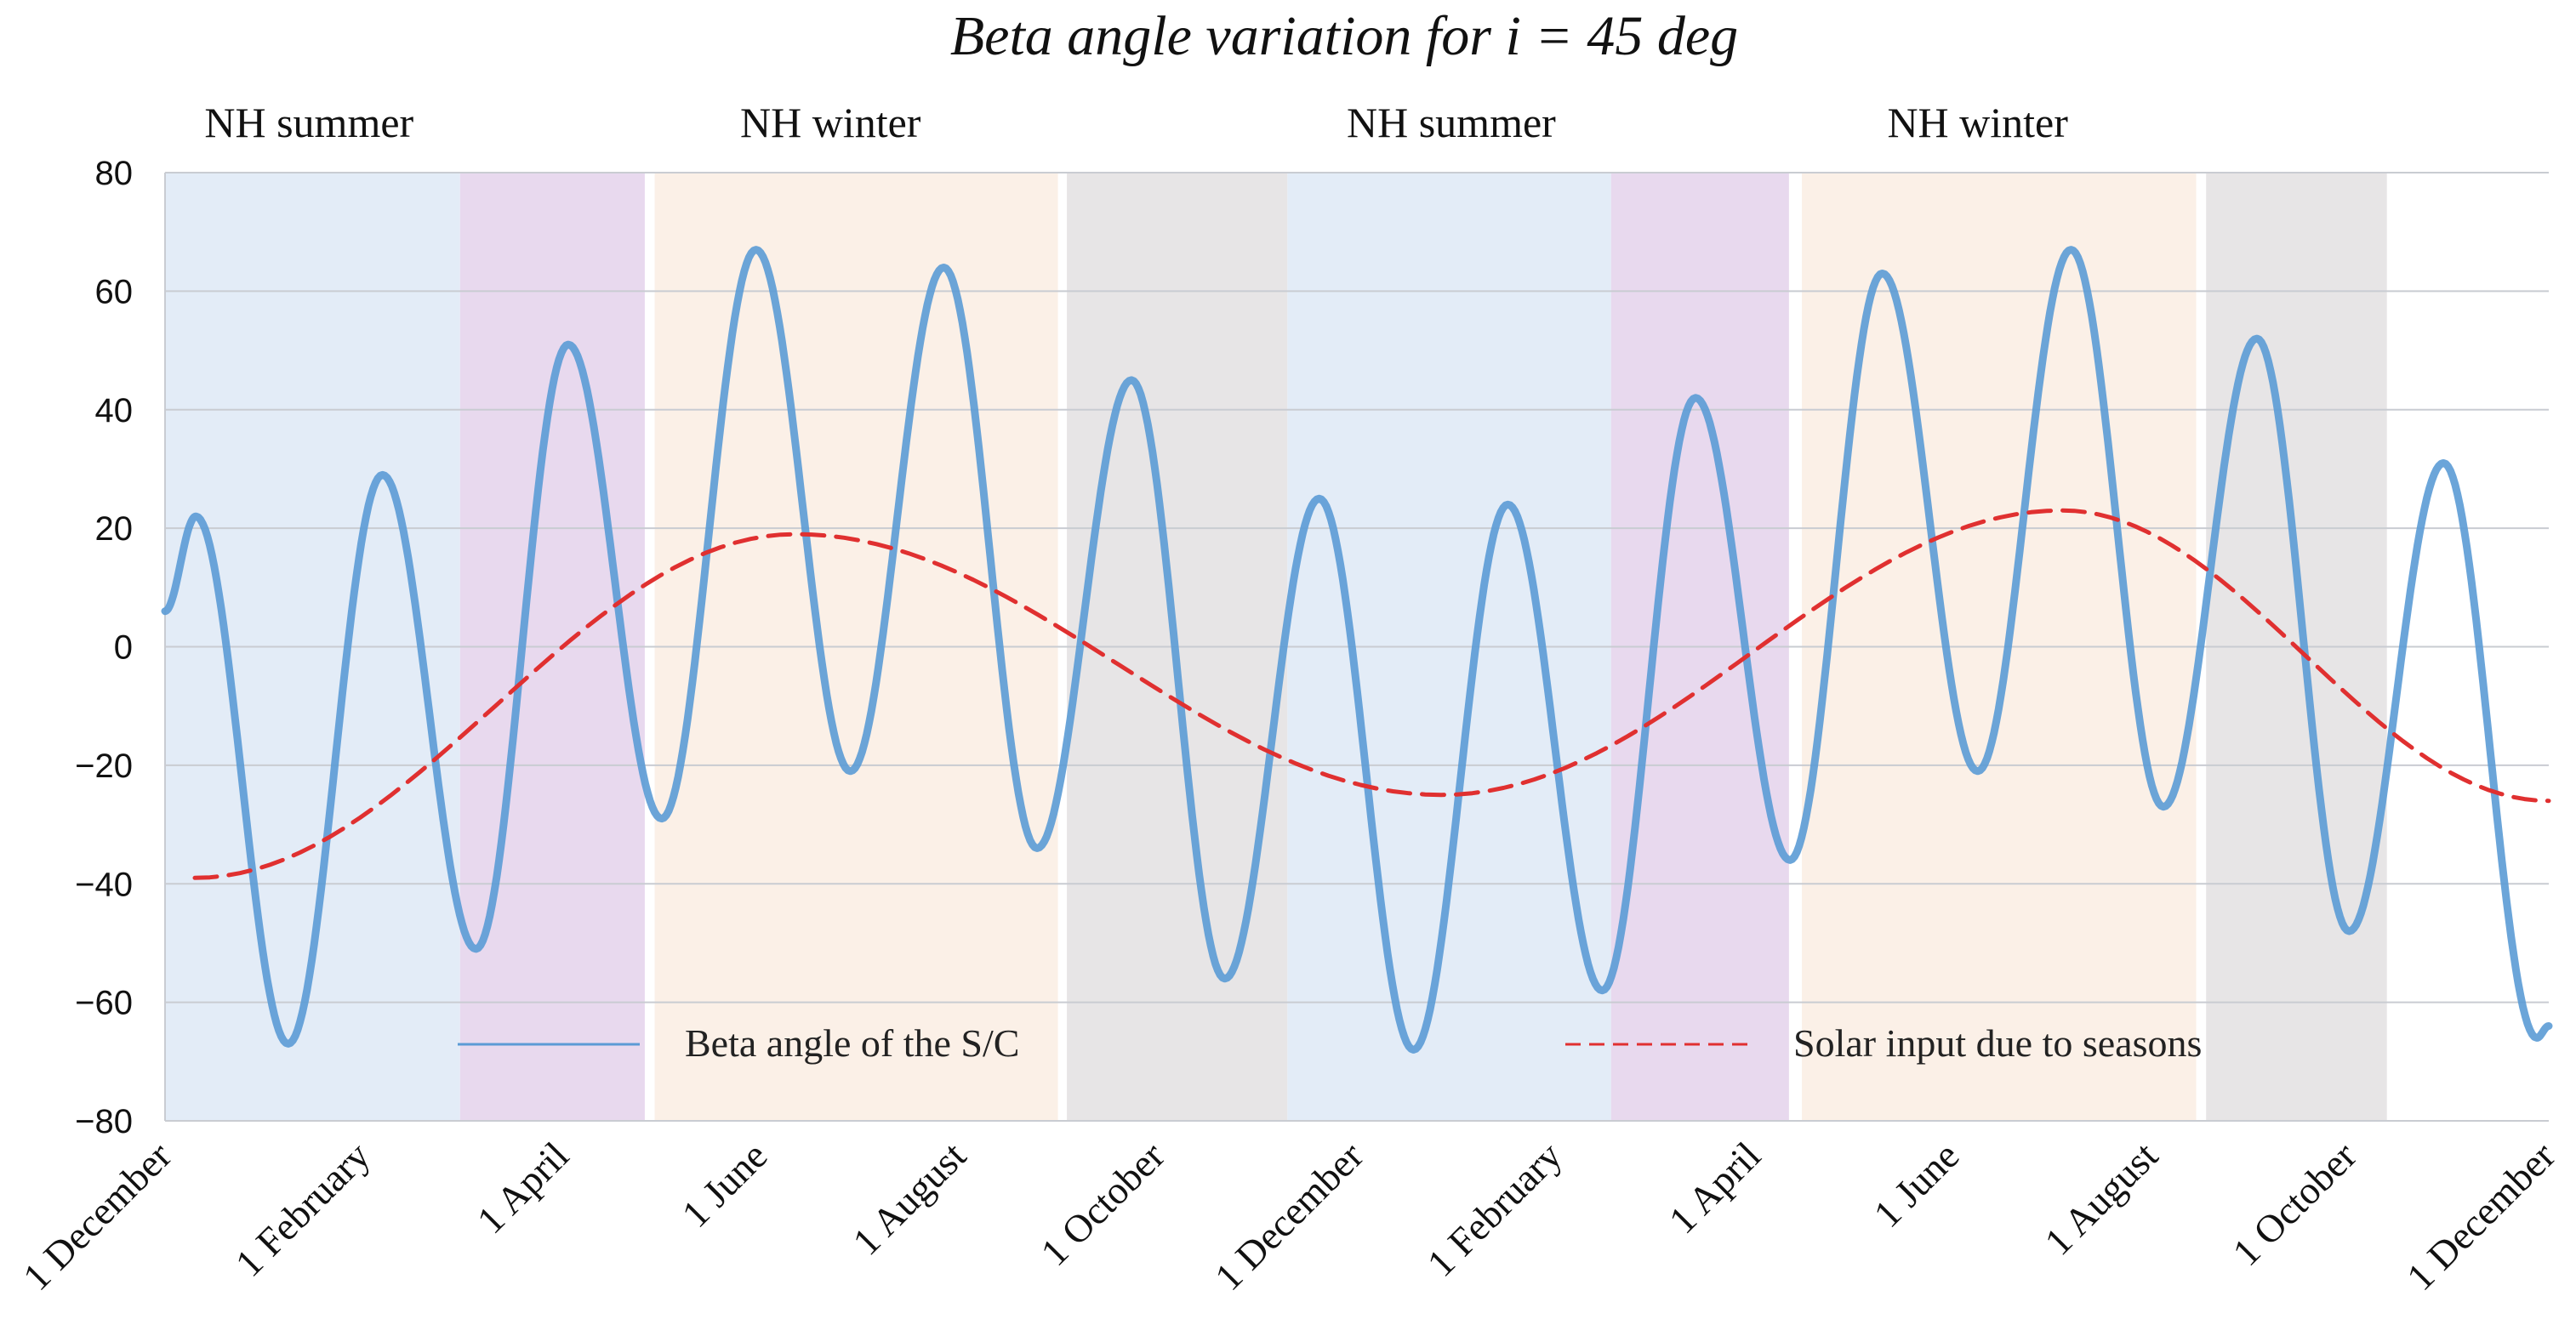 This screenshot has width=2576, height=1336. Describe the element at coordinates (114, 529) in the screenshot. I see `y-tick-label: 20` at that location.